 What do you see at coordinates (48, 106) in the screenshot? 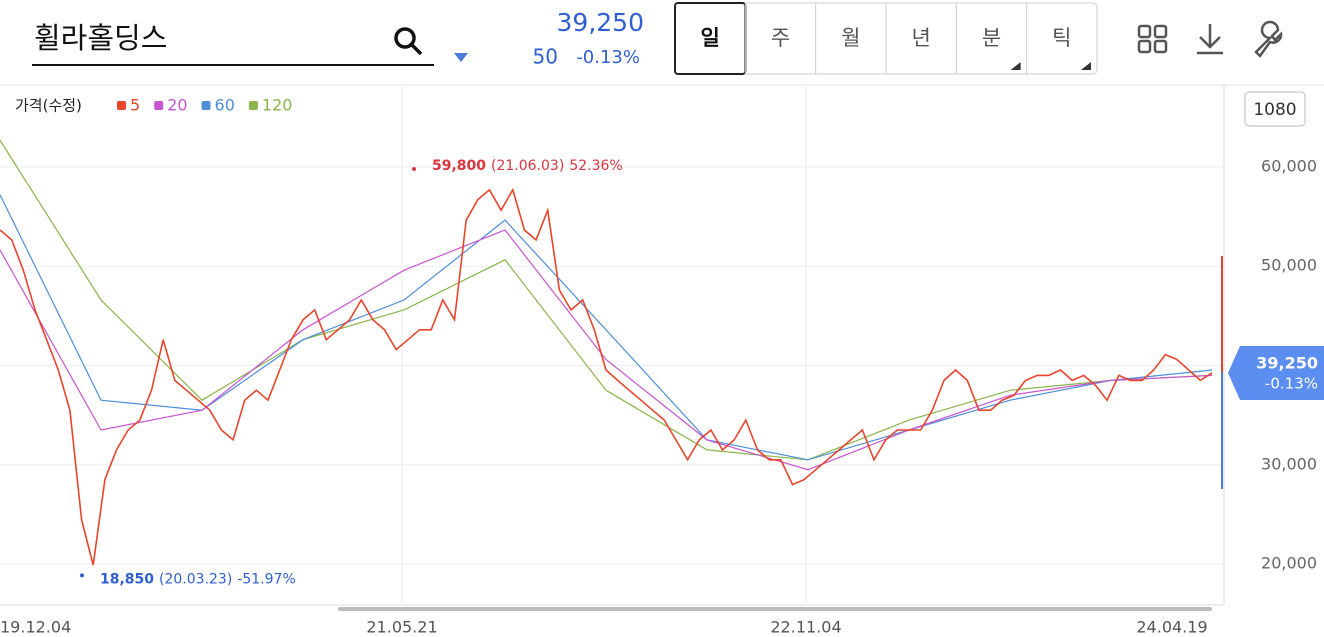
I see `legend-title: 가격(수정)` at bounding box center [48, 106].